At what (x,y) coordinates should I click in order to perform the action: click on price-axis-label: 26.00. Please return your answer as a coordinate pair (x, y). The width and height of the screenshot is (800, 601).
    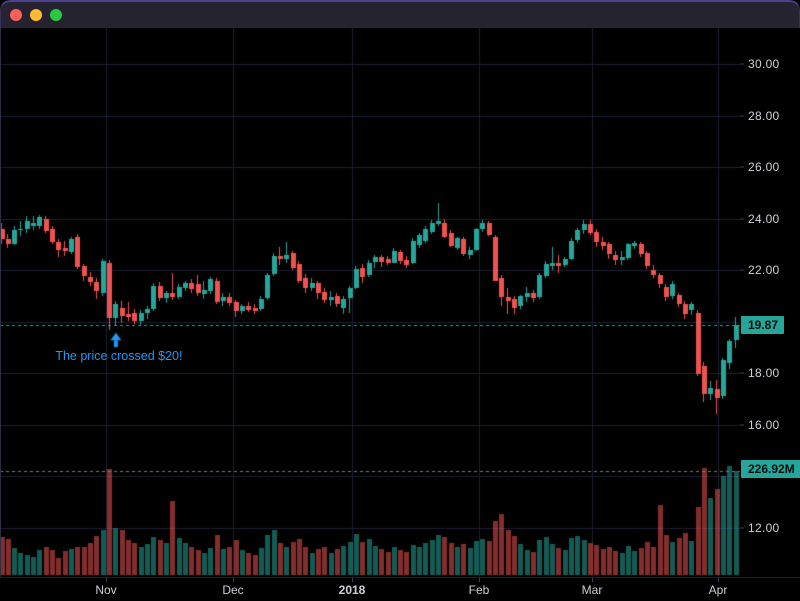
    Looking at the image, I should click on (764, 167).